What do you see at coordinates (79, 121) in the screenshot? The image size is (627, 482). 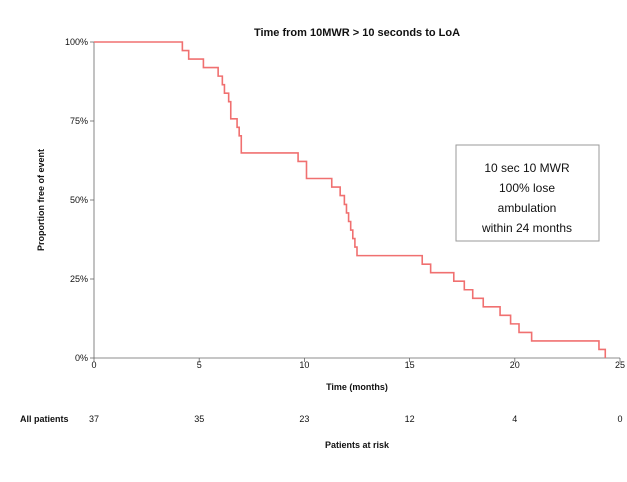 I see `y-tick-label: 75%` at bounding box center [79, 121].